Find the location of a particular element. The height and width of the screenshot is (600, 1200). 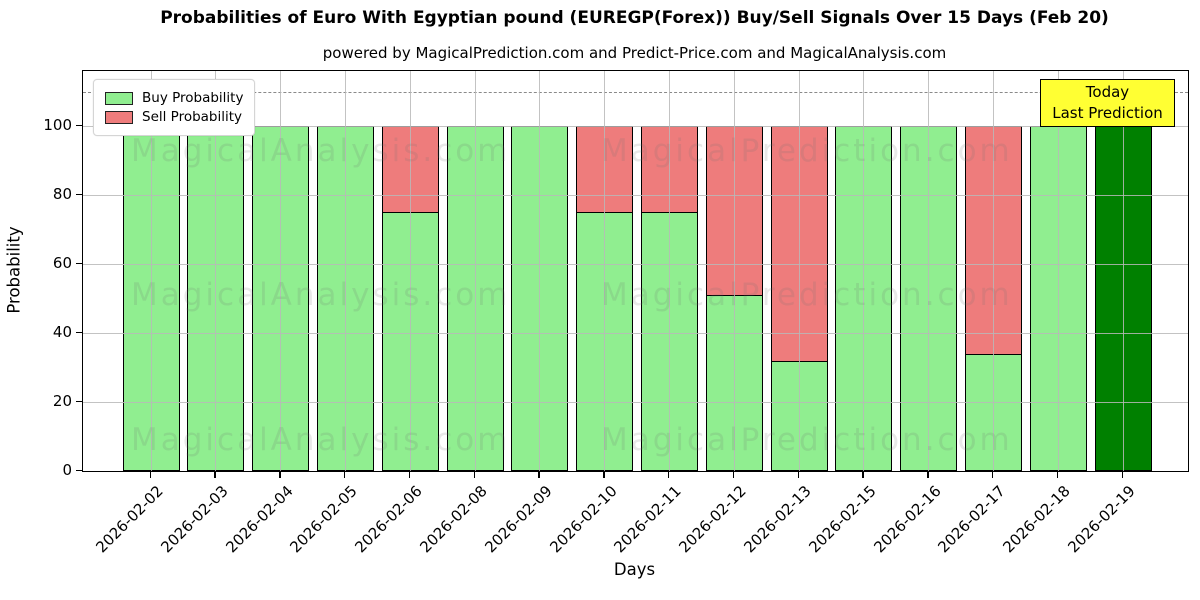

x-tick-label: 2026-02-06 is located at coordinates (388, 519).